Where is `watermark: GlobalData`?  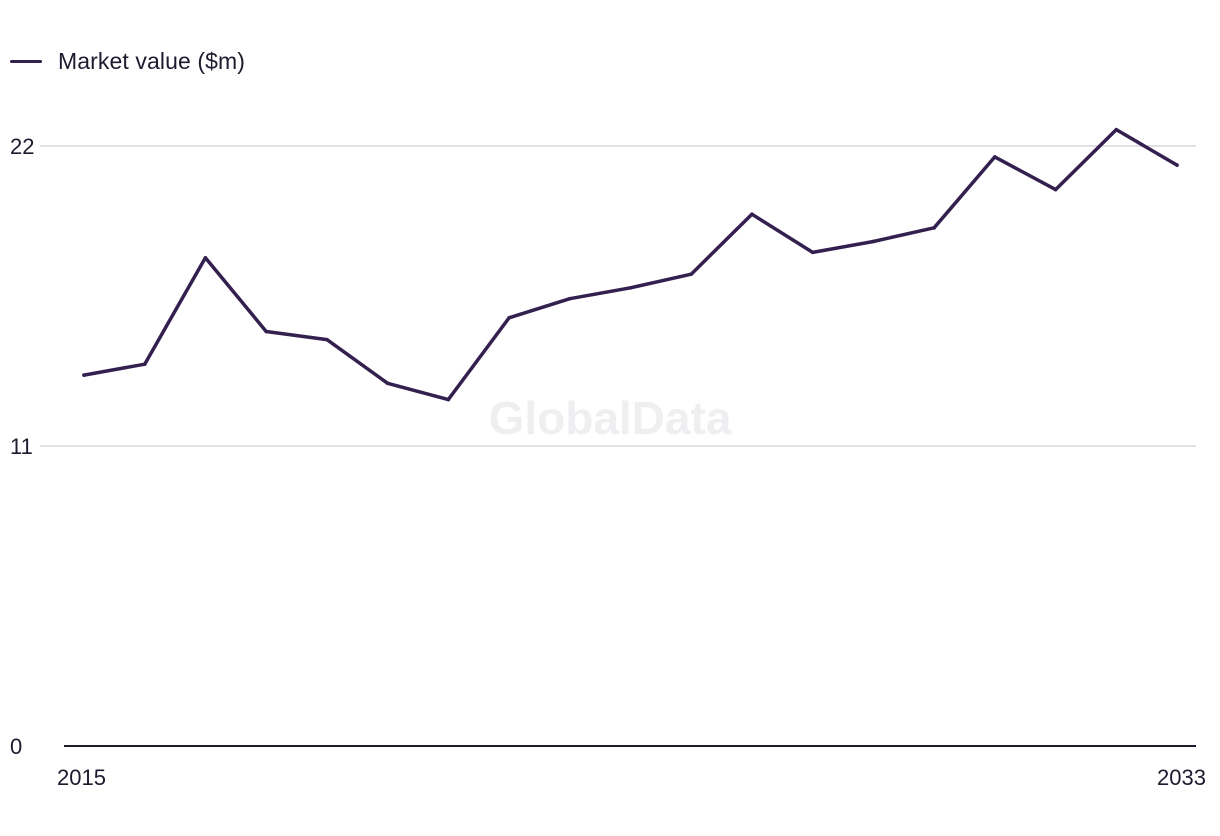 watermark: GlobalData is located at coordinates (610, 418).